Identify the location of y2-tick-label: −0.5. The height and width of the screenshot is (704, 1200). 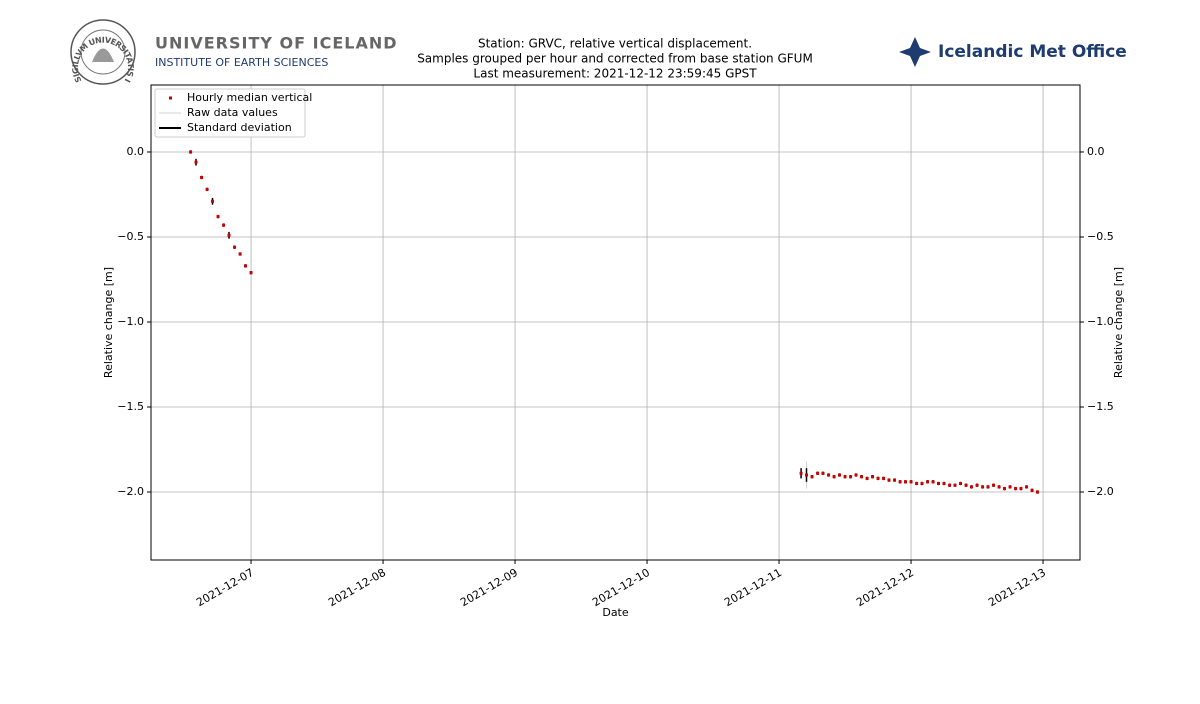
(1100, 236).